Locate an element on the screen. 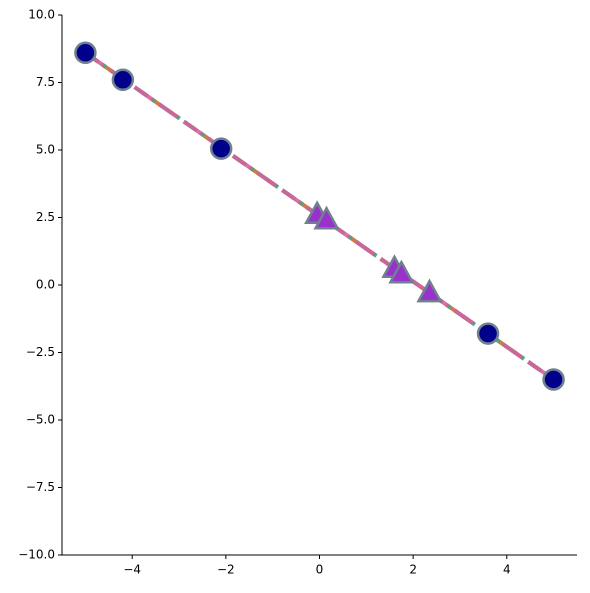 The width and height of the screenshot is (590, 593). y-tick-label: 10.0 is located at coordinates (41, 15).